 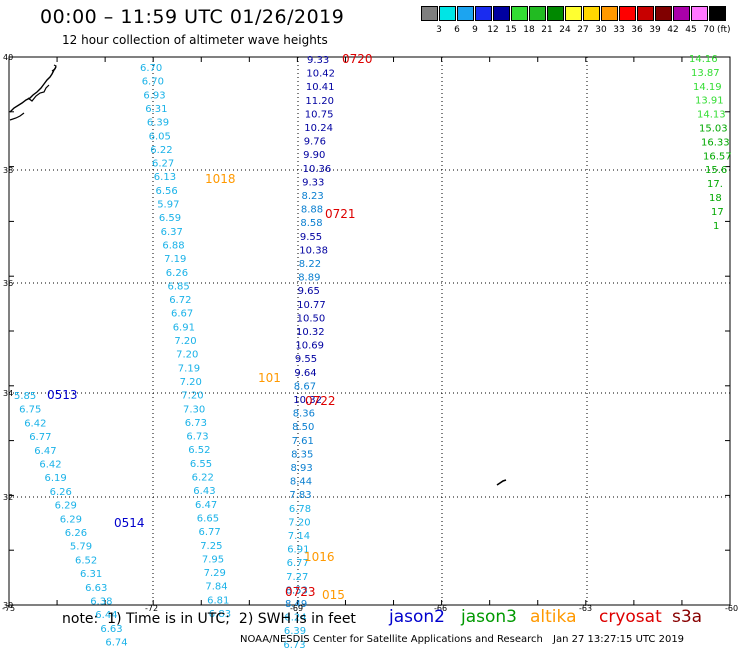 What do you see at coordinates (220, 614) in the screenshot?
I see `swh-value: 6.83` at bounding box center [220, 614].